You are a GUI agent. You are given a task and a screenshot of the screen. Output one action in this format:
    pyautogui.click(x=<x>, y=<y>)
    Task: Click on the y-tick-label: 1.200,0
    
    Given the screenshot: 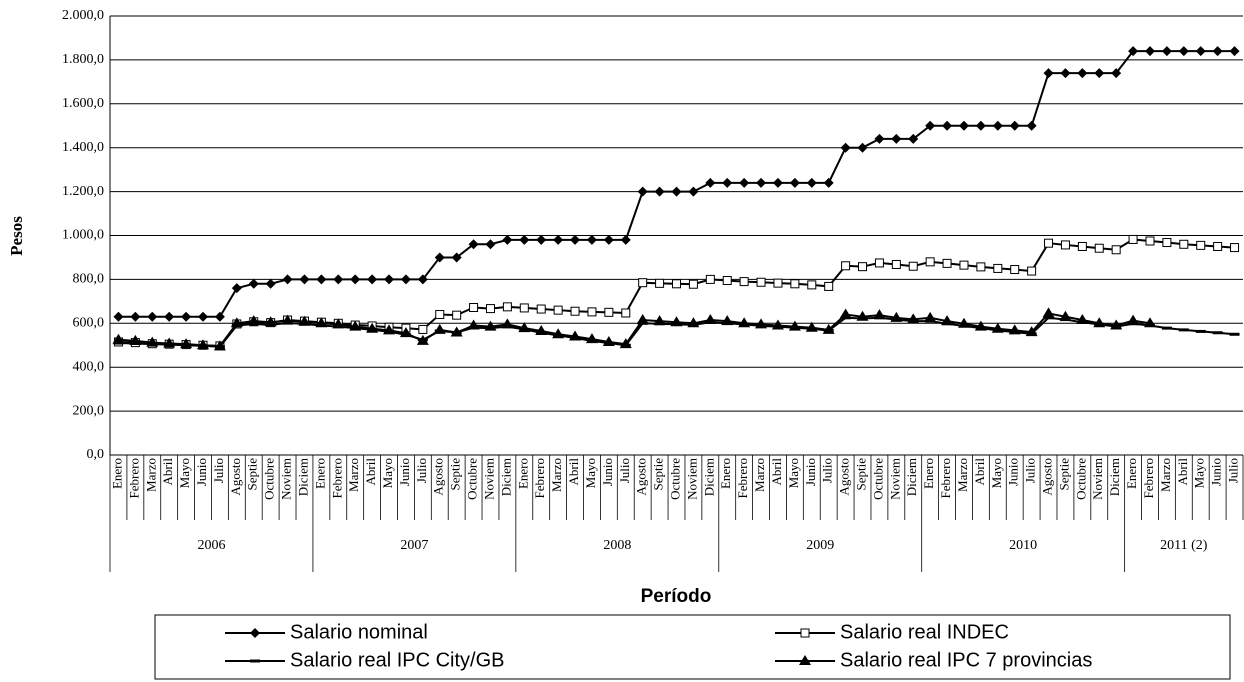 What is the action you would take?
    pyautogui.click(x=83, y=191)
    